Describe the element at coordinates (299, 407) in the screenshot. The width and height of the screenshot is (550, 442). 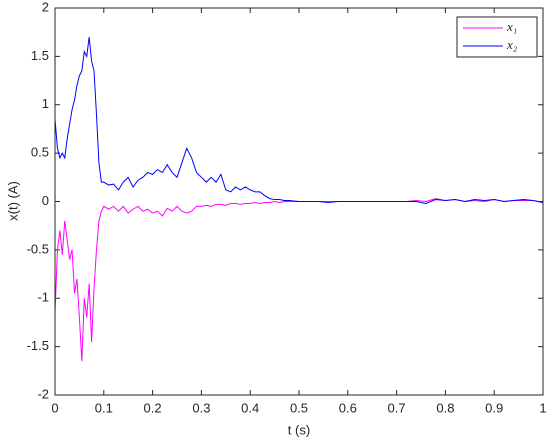
I see `x-tick-label: 0.5` at that location.